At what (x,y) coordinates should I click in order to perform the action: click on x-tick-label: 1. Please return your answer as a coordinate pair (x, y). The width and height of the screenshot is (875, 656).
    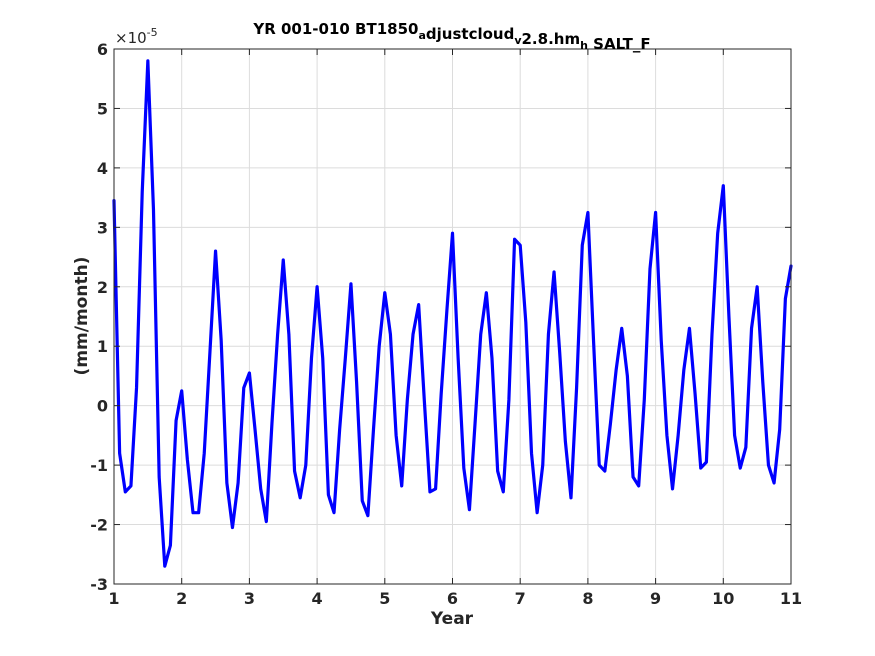
    Looking at the image, I should click on (113, 598).